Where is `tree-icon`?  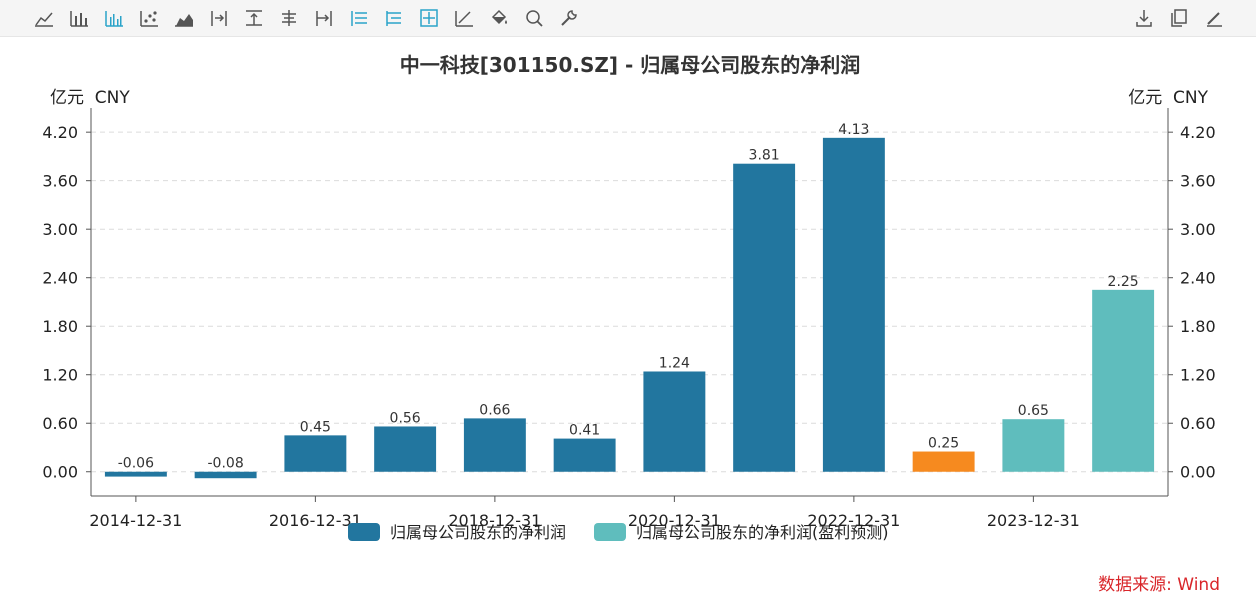
tree-icon is located at coordinates (394, 18).